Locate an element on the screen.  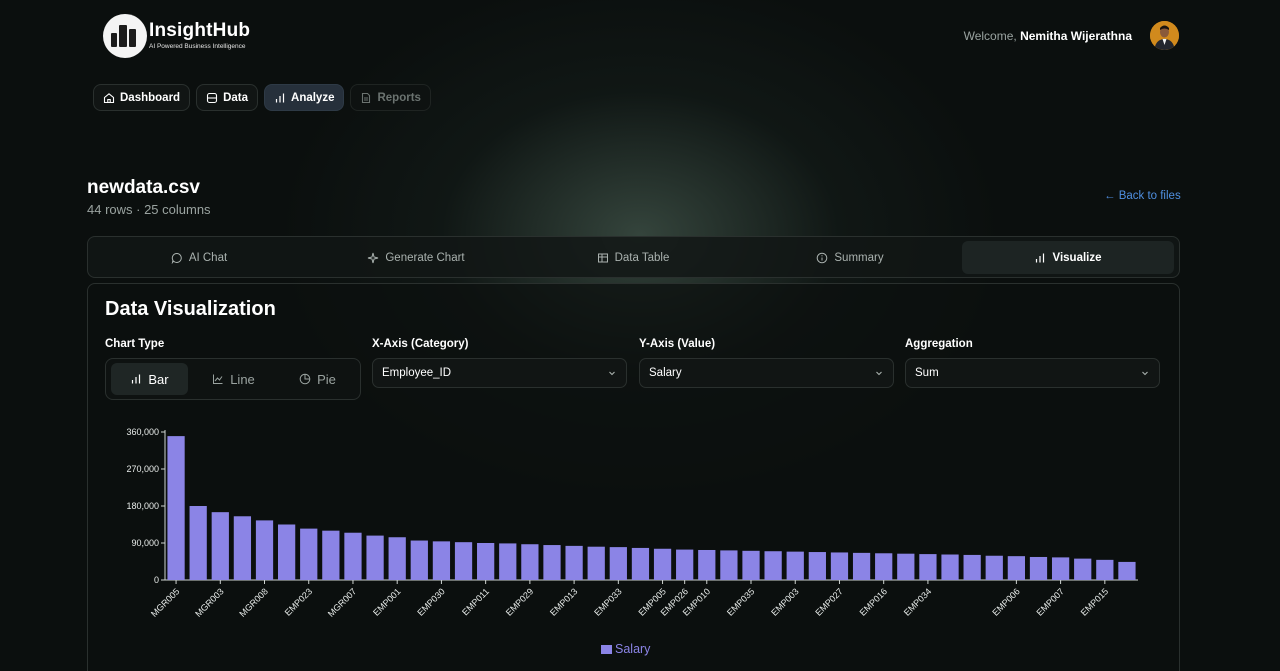
main-nav: Dashboard Data Analyze Reports is located at coordinates (262, 97).